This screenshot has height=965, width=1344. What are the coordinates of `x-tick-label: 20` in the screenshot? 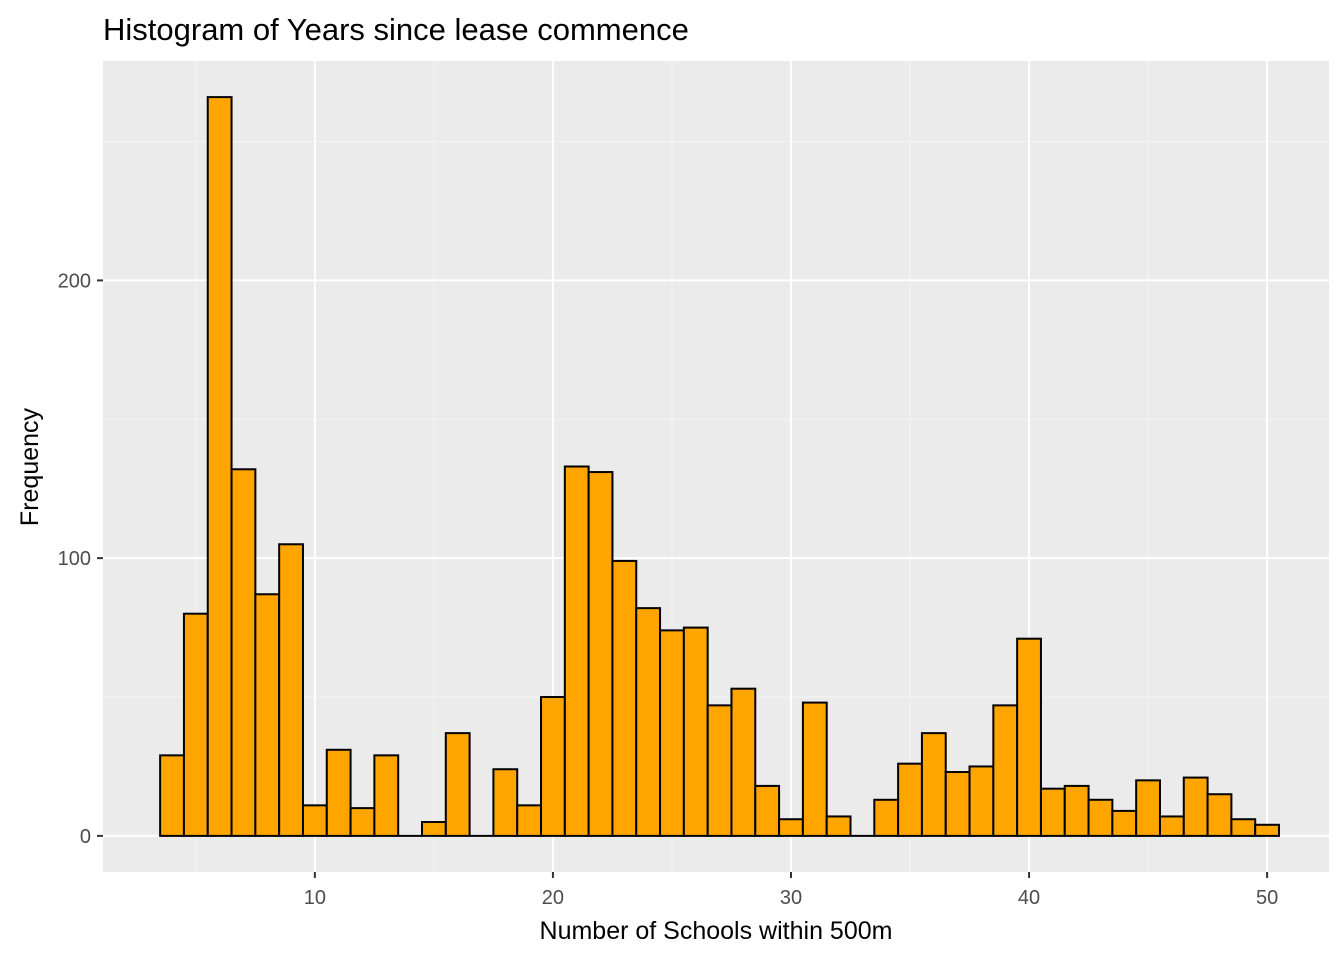 It's located at (553, 898).